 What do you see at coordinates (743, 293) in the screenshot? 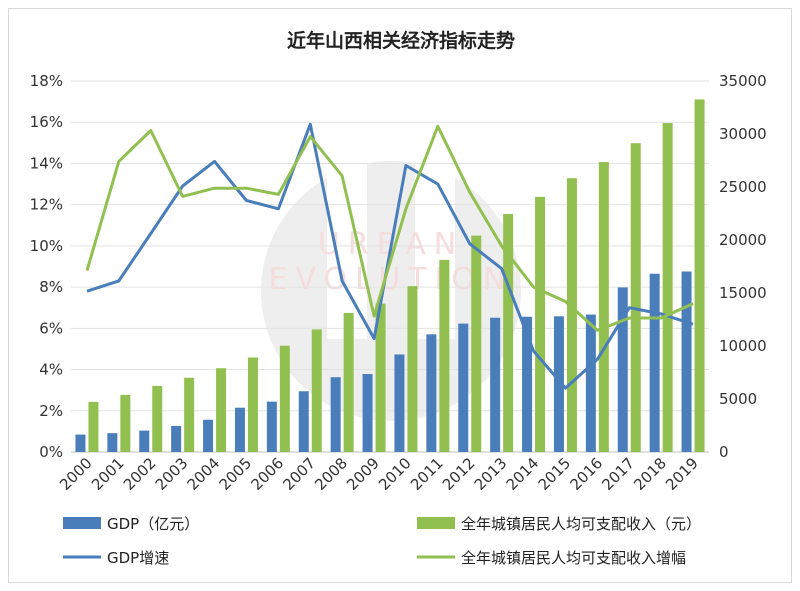
I see `right-tick-label: 15000` at bounding box center [743, 293].